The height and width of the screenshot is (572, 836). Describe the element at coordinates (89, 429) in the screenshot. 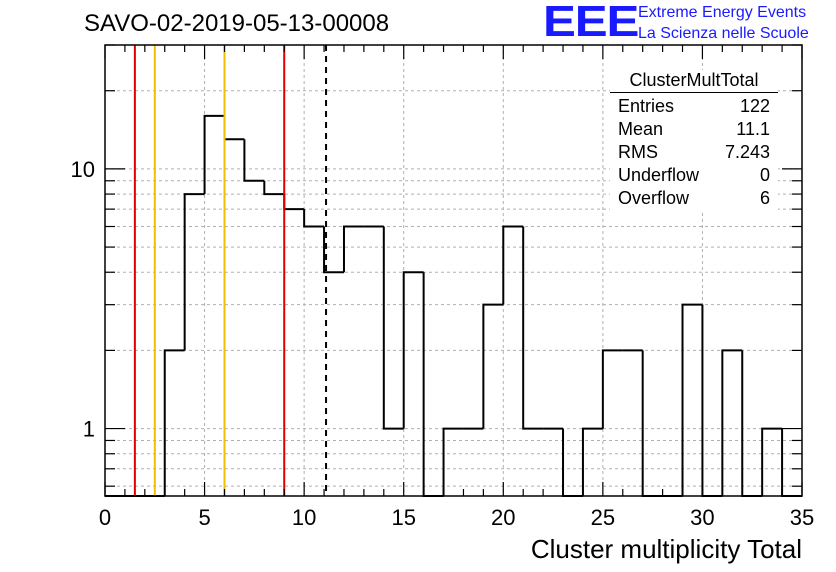

I see `y-tick-label: 1` at that location.